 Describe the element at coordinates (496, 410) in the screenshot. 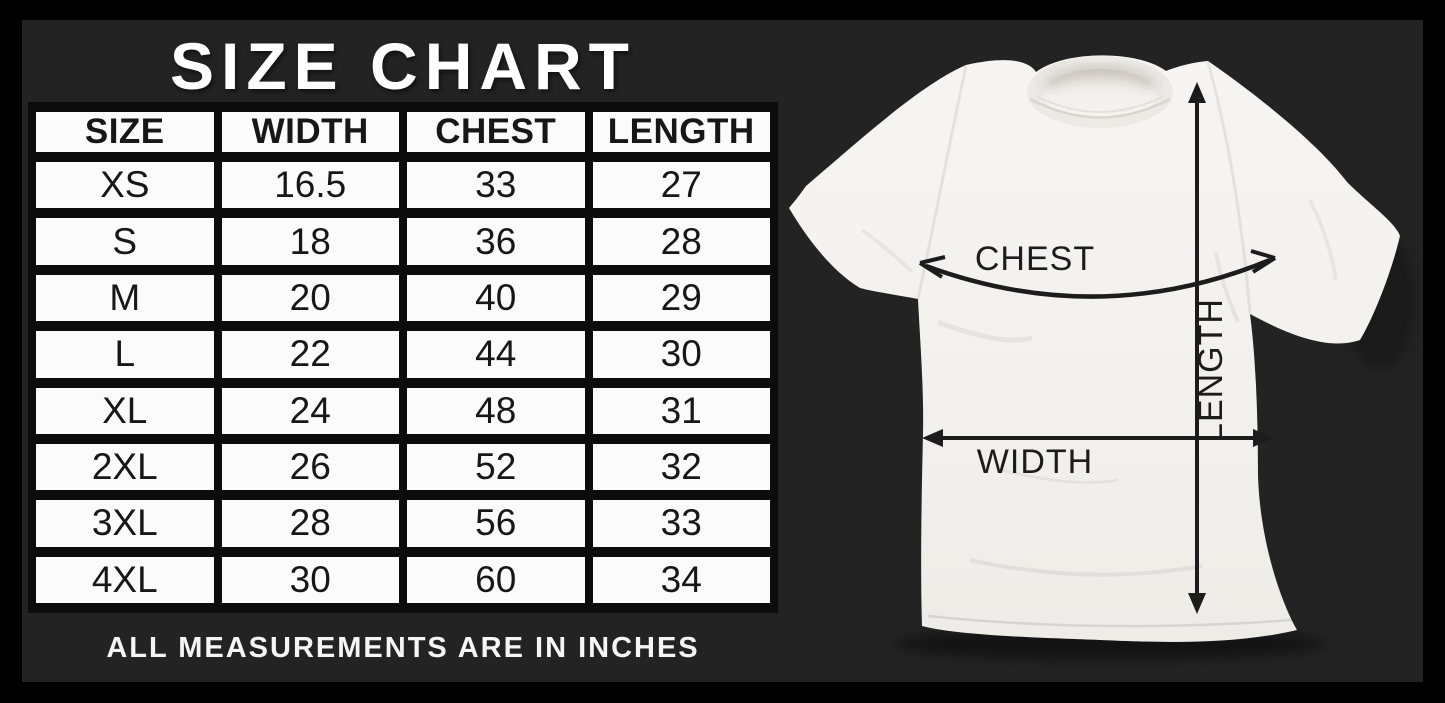

I see `table-cell: 48` at that location.